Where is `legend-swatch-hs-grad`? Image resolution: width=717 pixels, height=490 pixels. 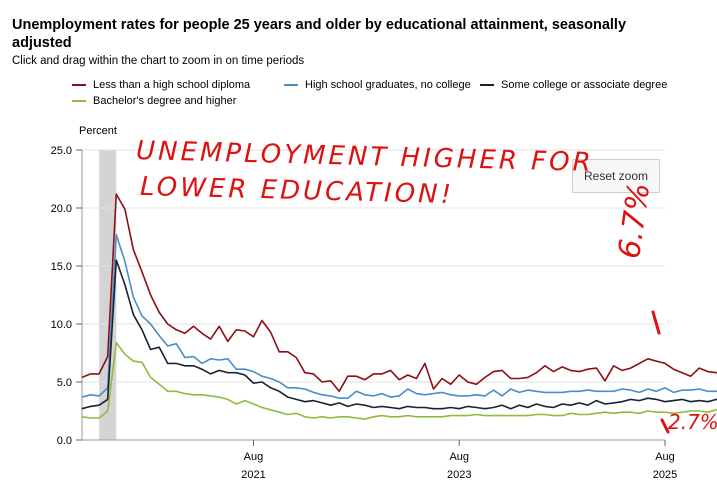 legend-swatch-hs-grad is located at coordinates (291, 85).